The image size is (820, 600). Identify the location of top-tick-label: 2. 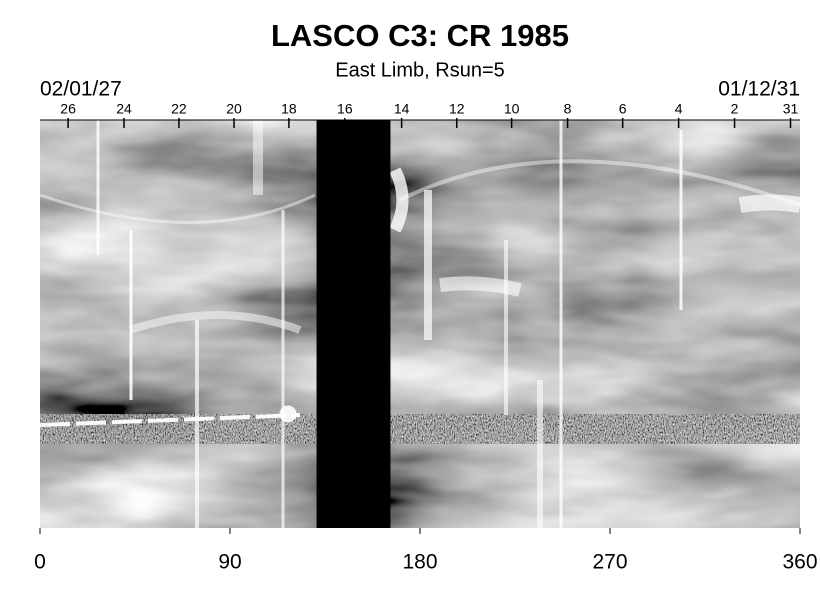
(735, 109).